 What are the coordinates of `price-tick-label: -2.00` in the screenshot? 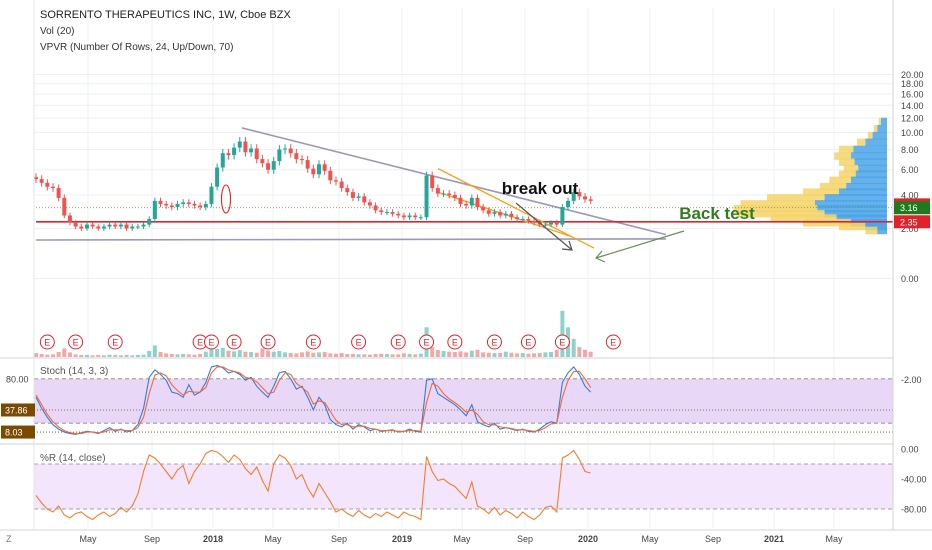 It's located at (911, 380).